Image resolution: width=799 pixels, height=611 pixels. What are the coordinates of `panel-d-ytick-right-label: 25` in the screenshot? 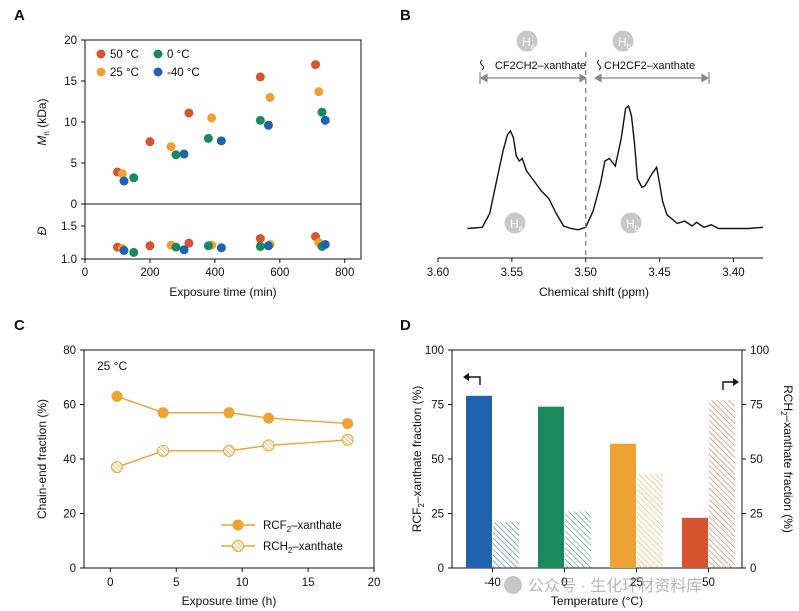 It's located at (756, 515).